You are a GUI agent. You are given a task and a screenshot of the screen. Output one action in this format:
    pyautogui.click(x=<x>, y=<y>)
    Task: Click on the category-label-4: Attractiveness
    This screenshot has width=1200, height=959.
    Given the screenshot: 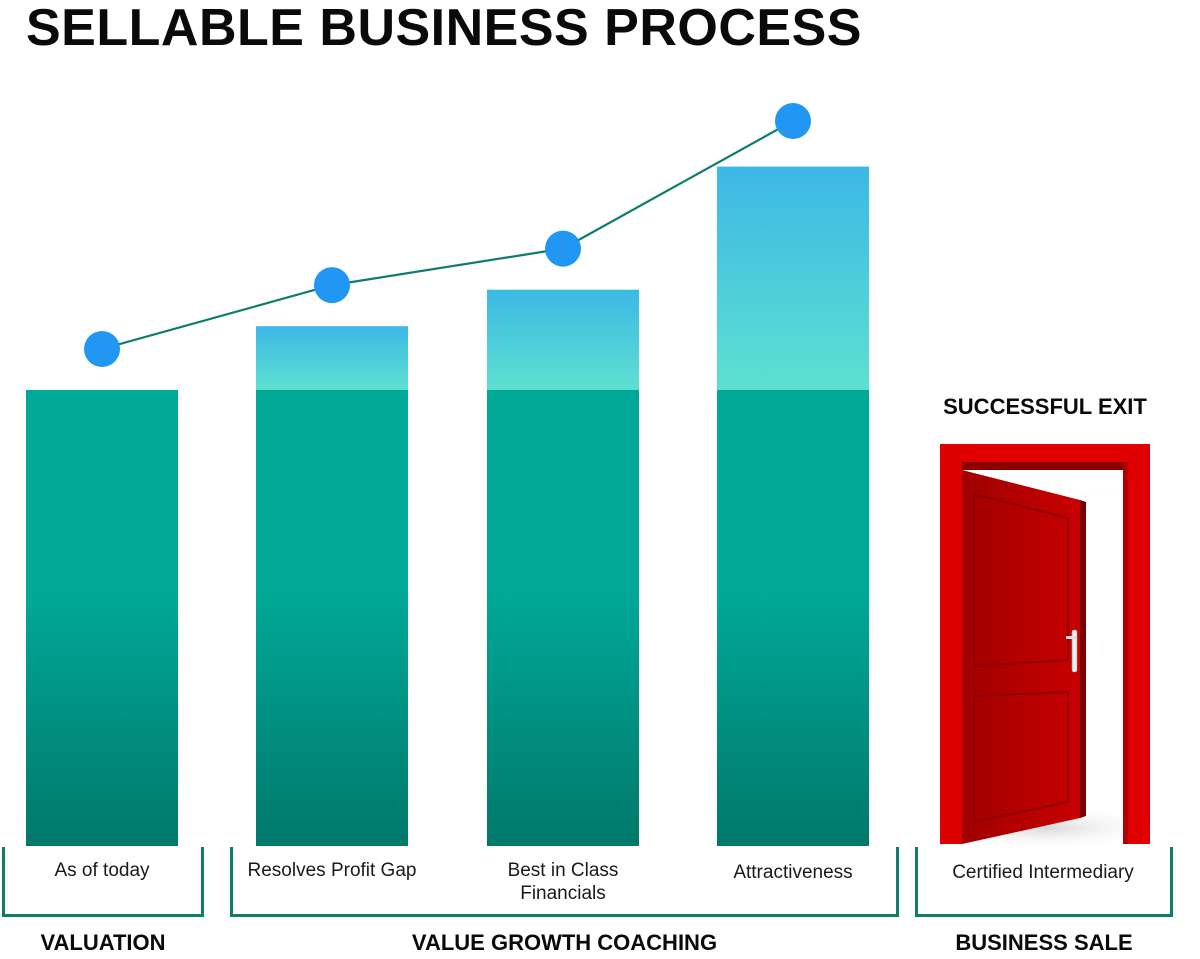 What is the action you would take?
    pyautogui.click(x=793, y=872)
    